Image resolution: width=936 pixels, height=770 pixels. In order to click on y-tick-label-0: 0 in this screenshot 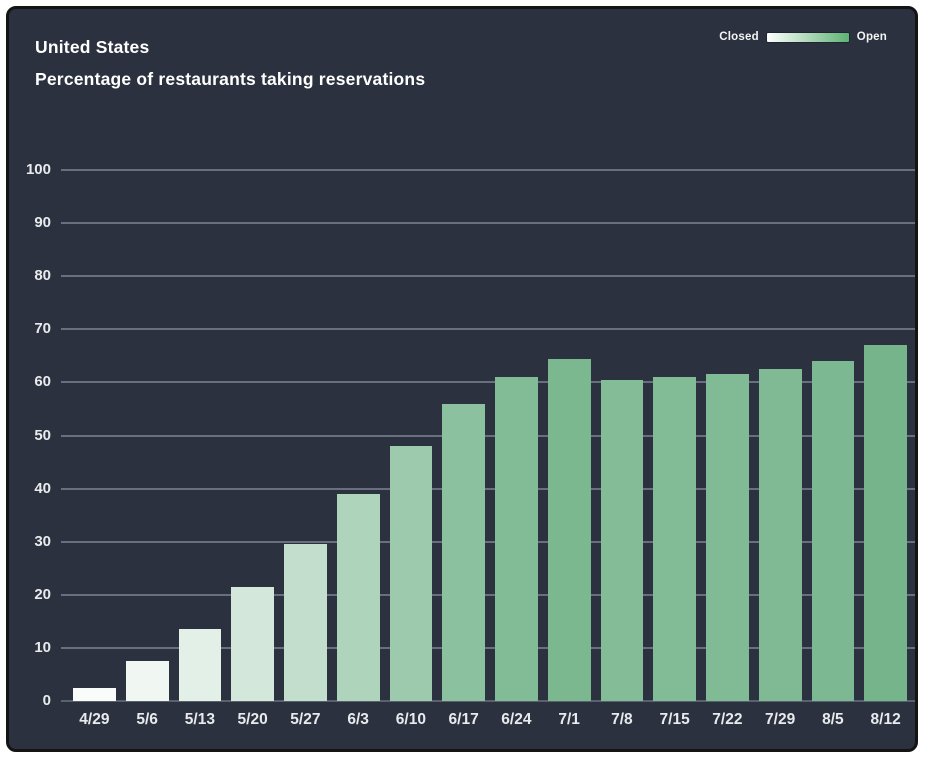, I will do `click(46, 700)`.